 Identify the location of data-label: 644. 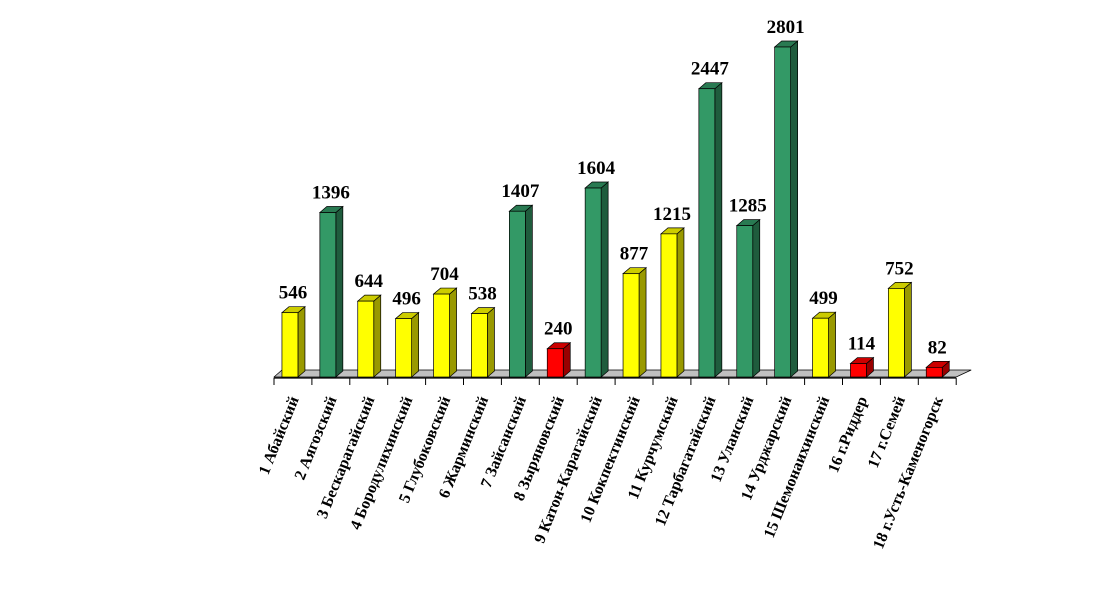
(369, 281).